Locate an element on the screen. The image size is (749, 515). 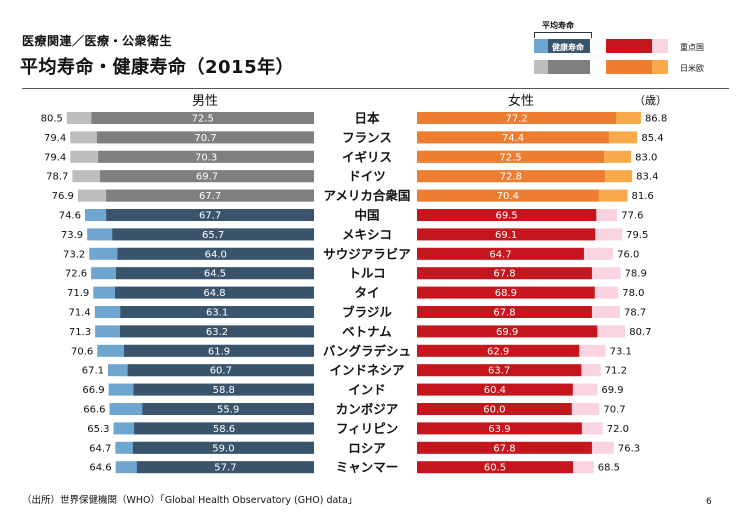
country-label: メキシコ is located at coordinates (367, 234).